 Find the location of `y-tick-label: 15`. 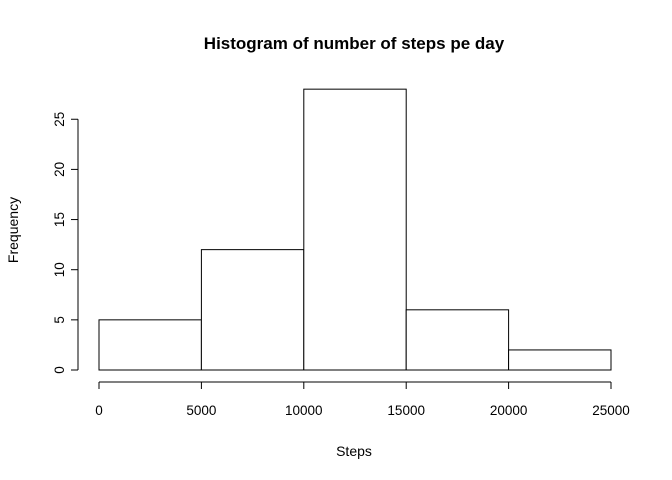

y-tick-label: 15 is located at coordinates (59, 219).